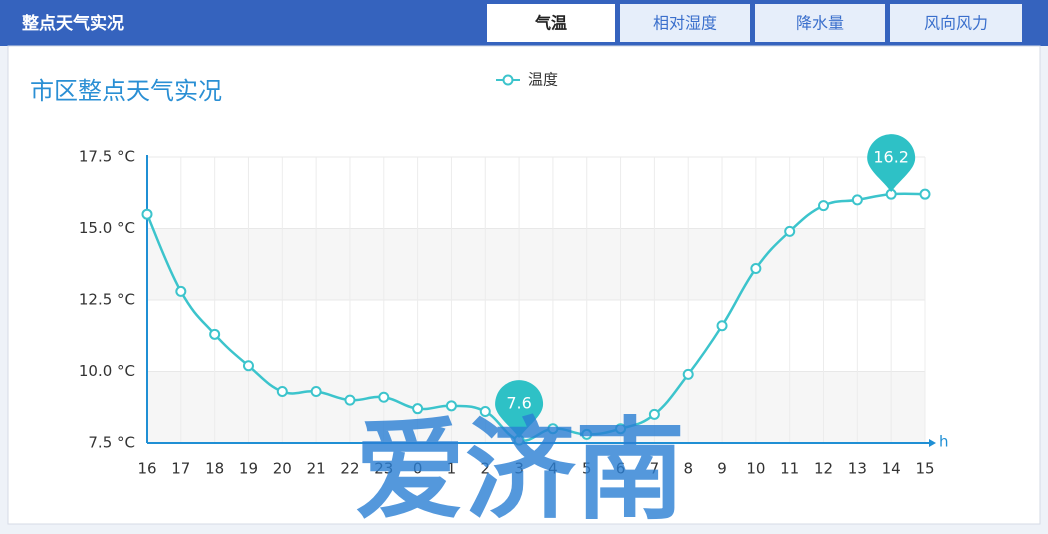  What do you see at coordinates (282, 469) in the screenshot?
I see `x-tick-label: 20` at bounding box center [282, 469].